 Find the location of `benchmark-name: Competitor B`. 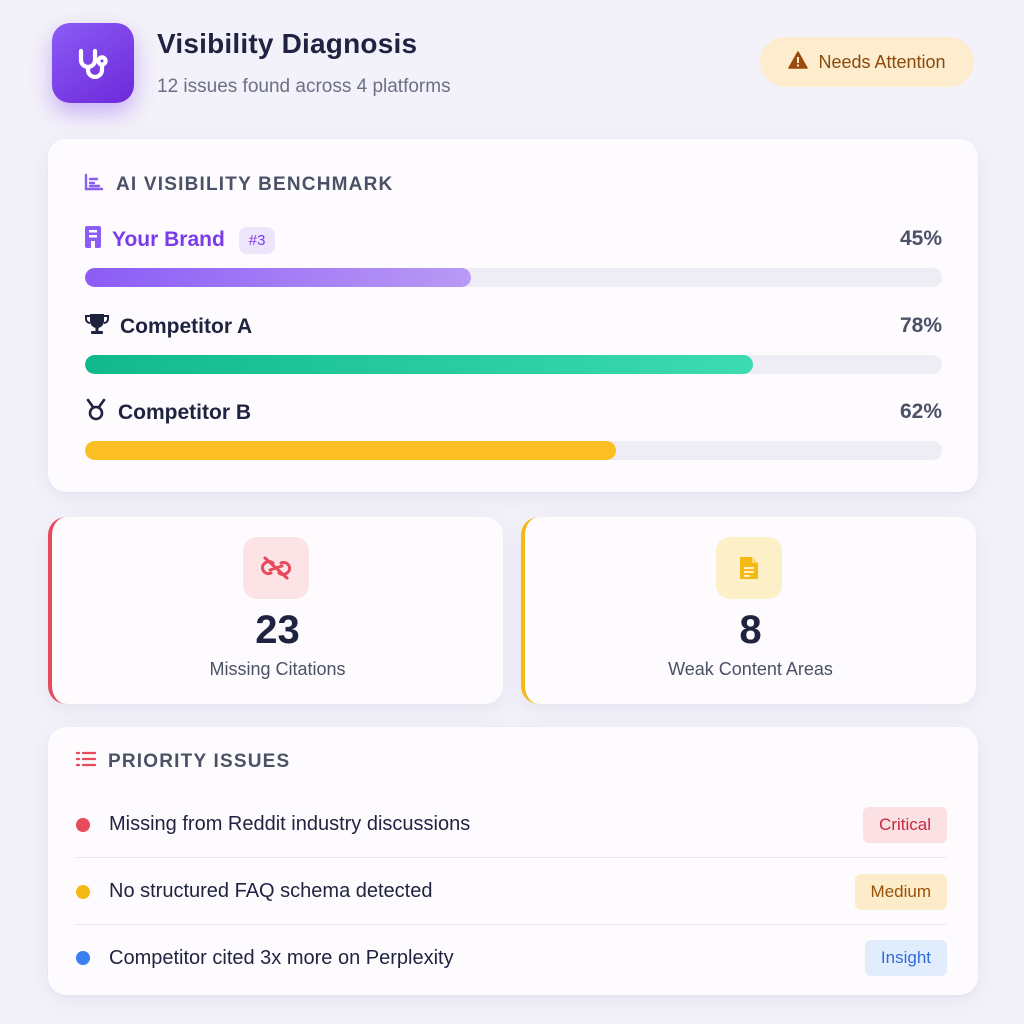

benchmark-name: Competitor B is located at coordinates (184, 412).